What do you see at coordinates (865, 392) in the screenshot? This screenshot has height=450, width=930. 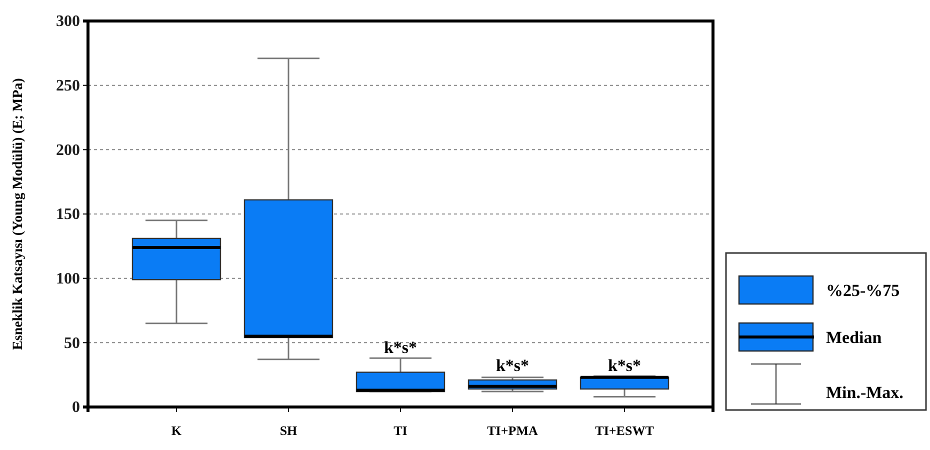 I see `text: Min.-Max.` at bounding box center [865, 392].